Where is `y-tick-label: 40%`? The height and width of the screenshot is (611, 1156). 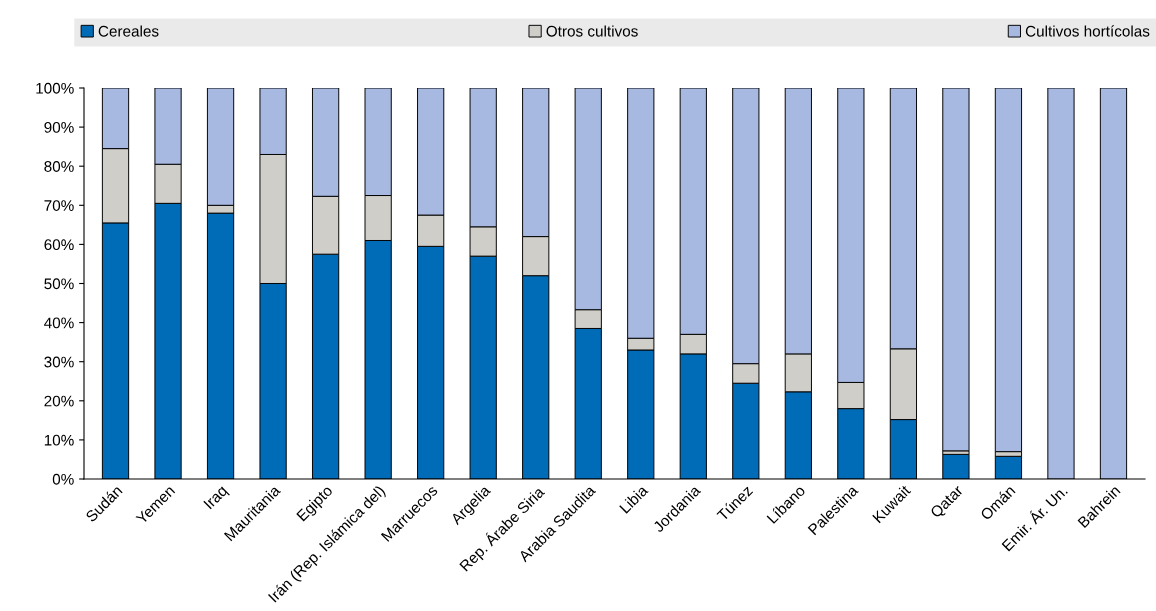
y-tick-label: 40% is located at coordinates (59, 323).